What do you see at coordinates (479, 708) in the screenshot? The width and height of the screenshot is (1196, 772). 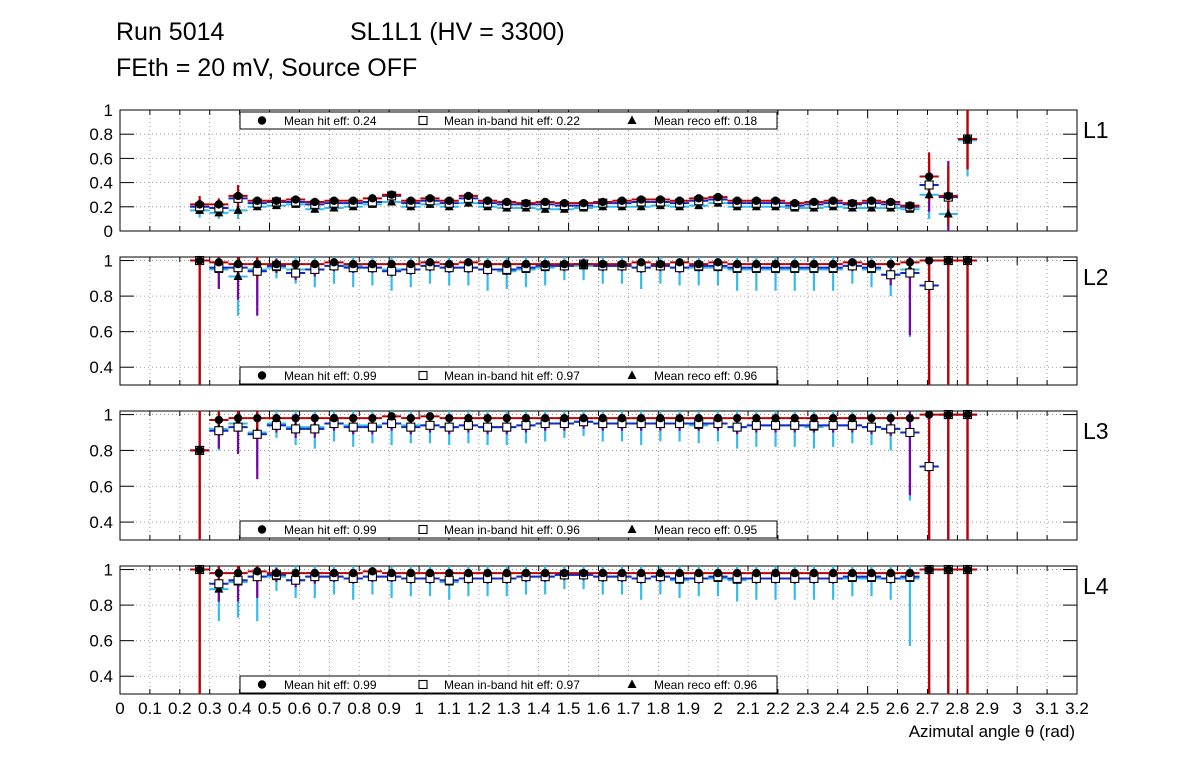 I see `x-tick-label: 1.2` at bounding box center [479, 708].